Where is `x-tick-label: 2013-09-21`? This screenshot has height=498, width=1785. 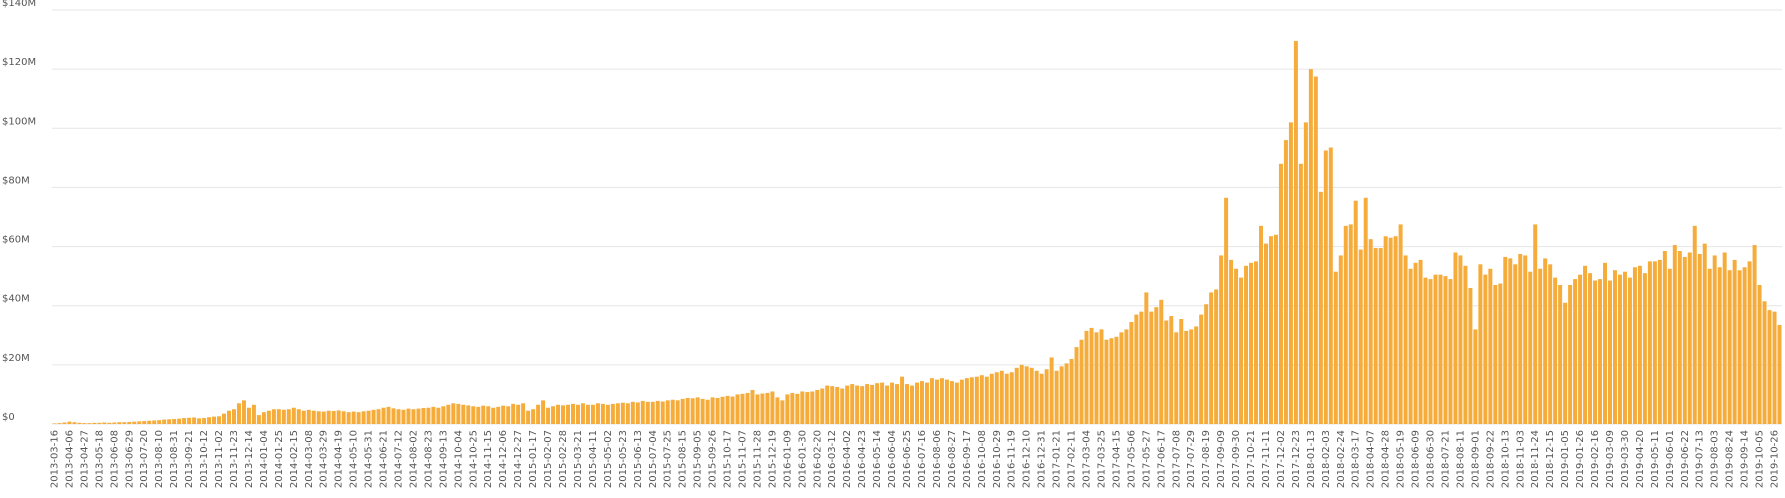 x-tick-label: 2013-09-21 is located at coordinates (189, 459).